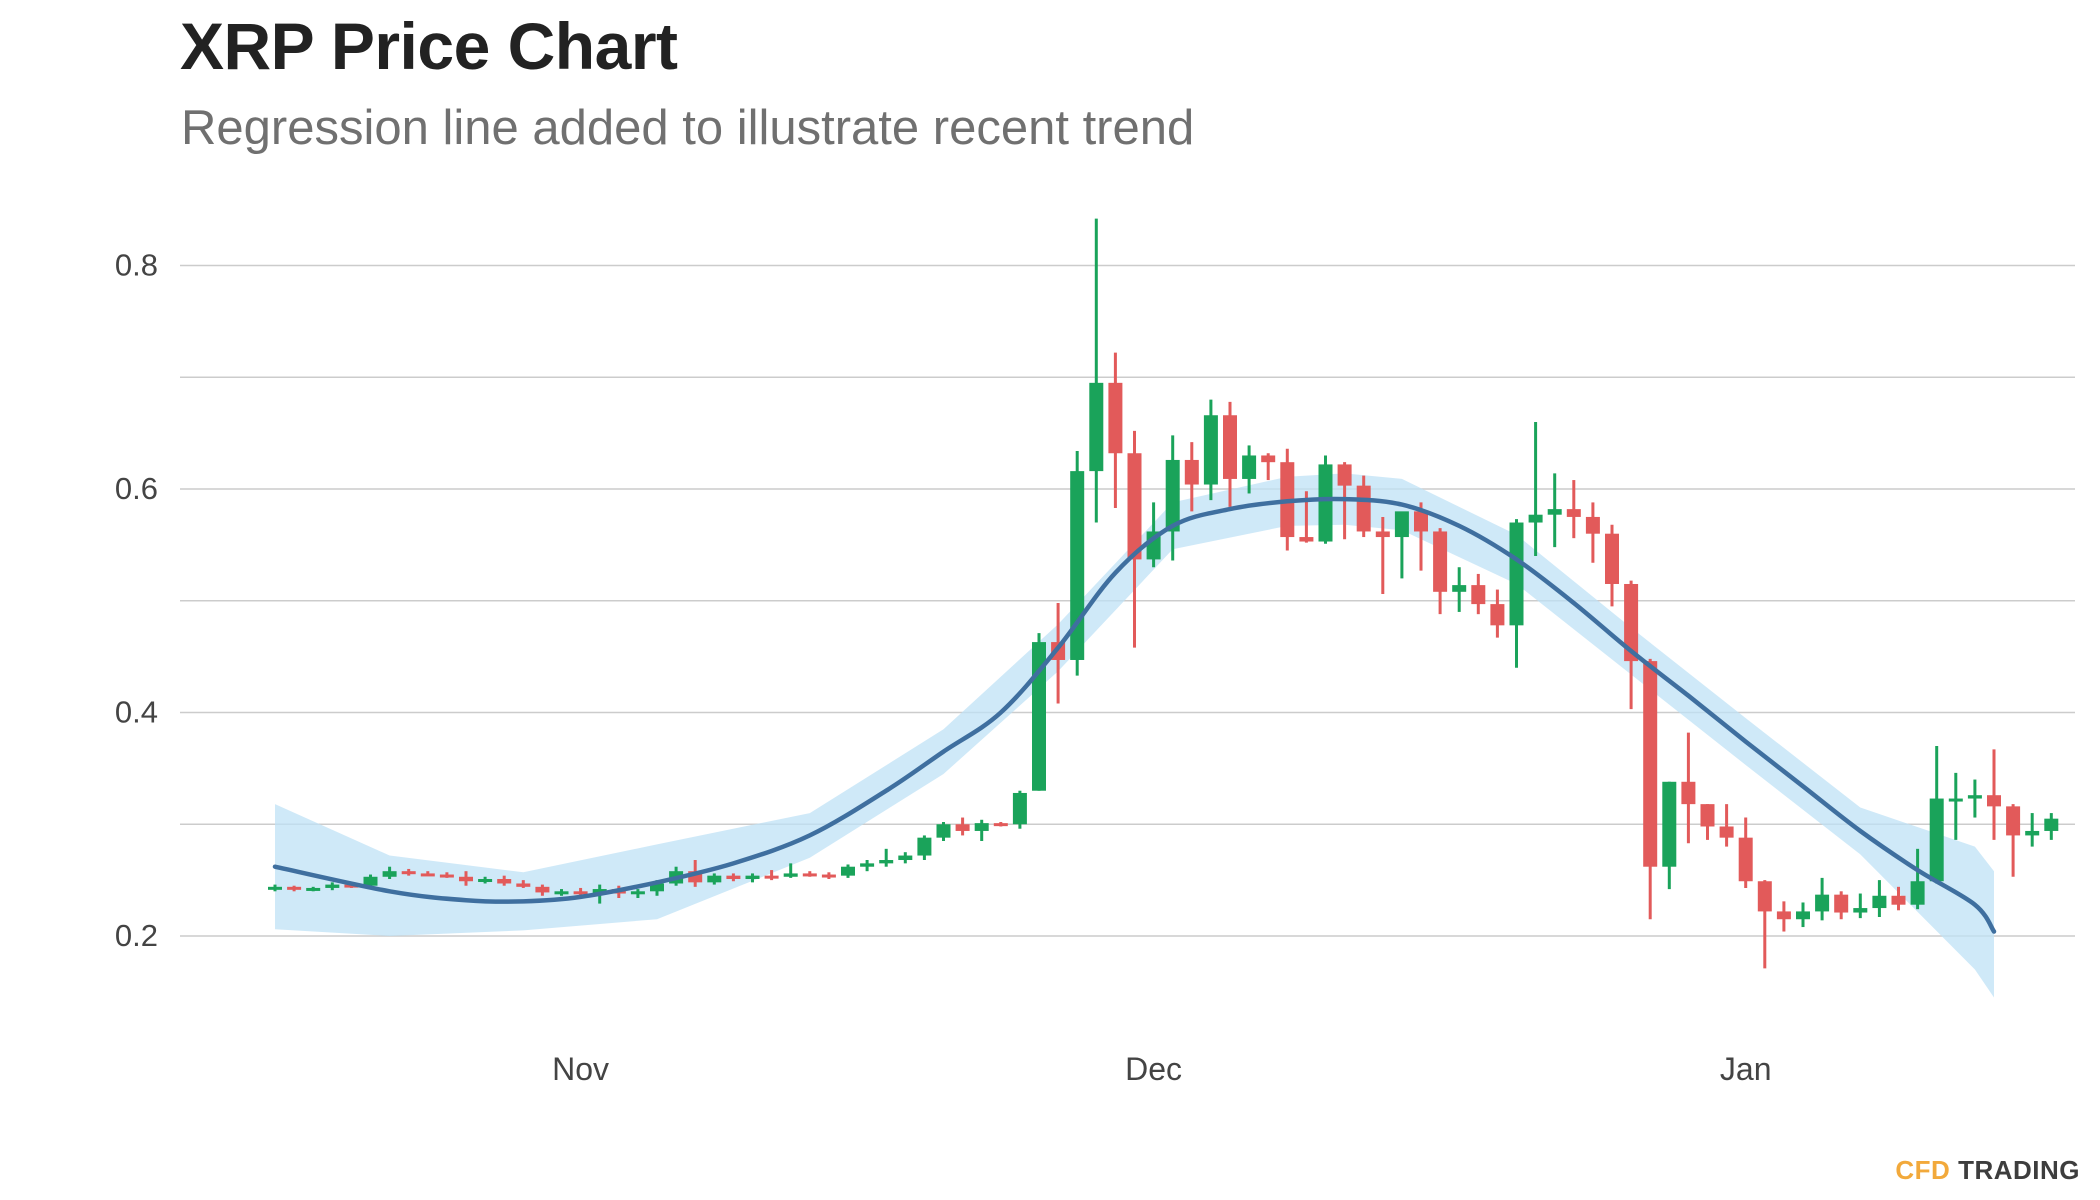  Describe the element at coordinates (136, 265) in the screenshot. I see `y-tick-label: 0.8` at that location.